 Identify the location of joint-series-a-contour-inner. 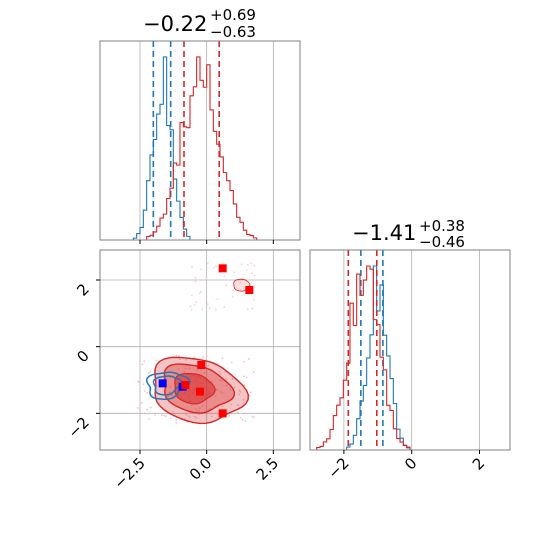
(167, 385).